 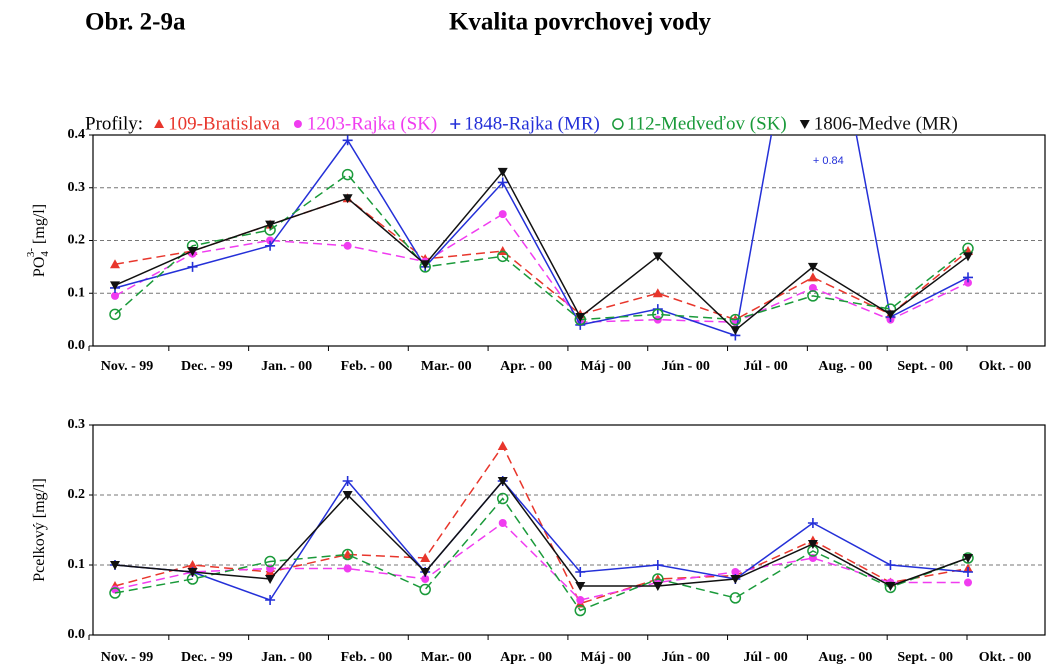 What do you see at coordinates (526, 366) in the screenshot?
I see `x-tick-label: Apr. - 00` at bounding box center [526, 366].